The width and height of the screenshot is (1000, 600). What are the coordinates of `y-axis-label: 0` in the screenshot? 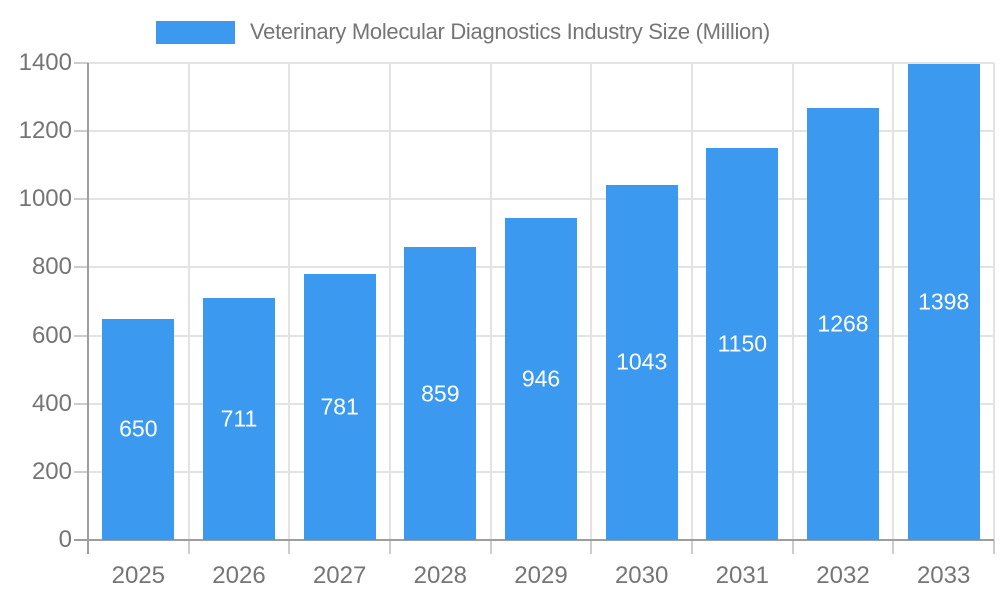 It's located at (65, 539).